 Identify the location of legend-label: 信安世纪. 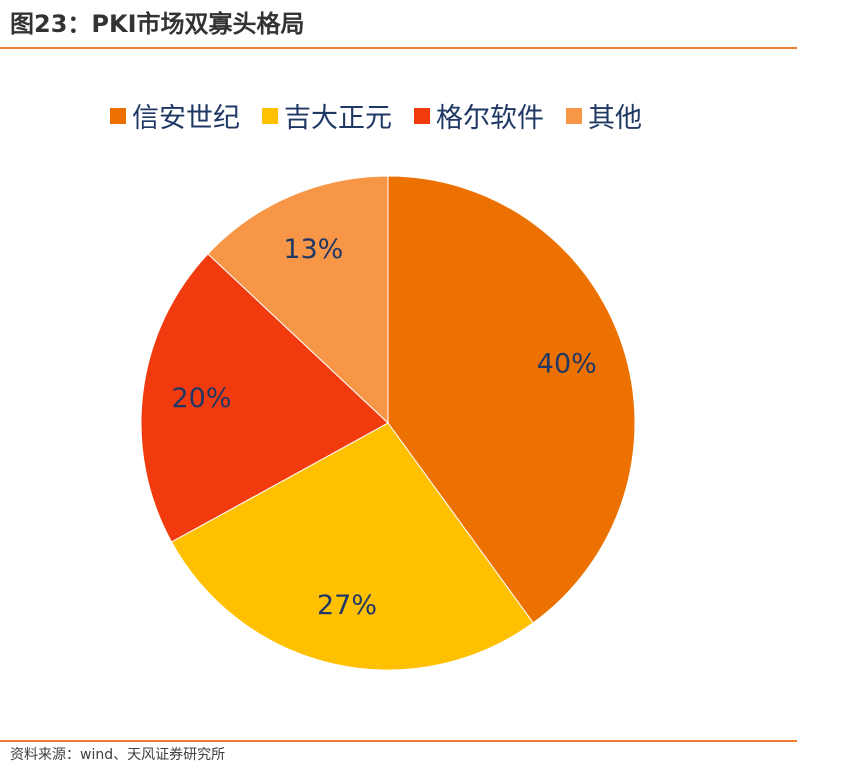
(186, 118).